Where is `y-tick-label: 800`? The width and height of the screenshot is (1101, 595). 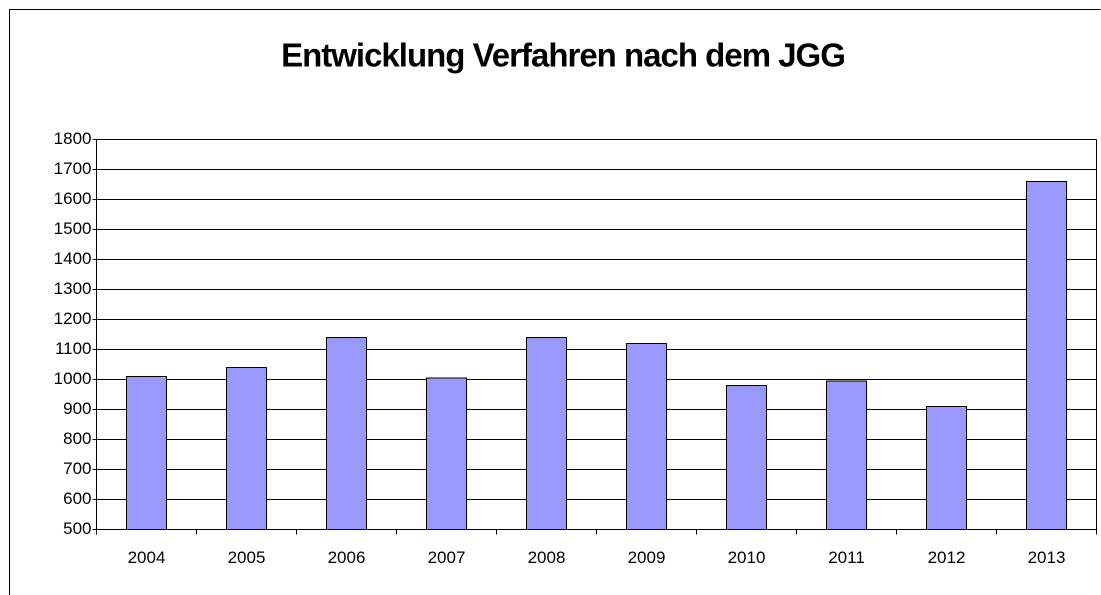
y-tick-label: 800 is located at coordinates (77, 438).